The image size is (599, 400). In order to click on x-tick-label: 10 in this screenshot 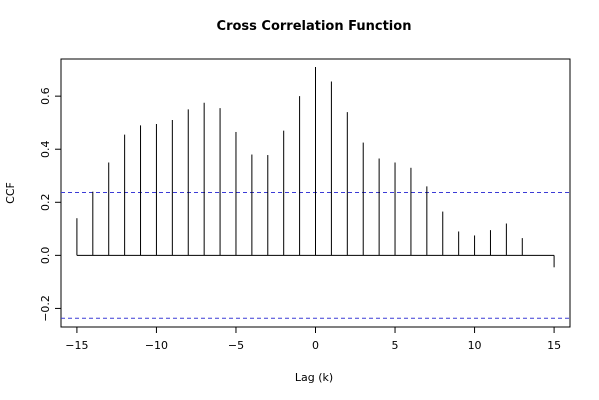, I will do `click(475, 345)`.